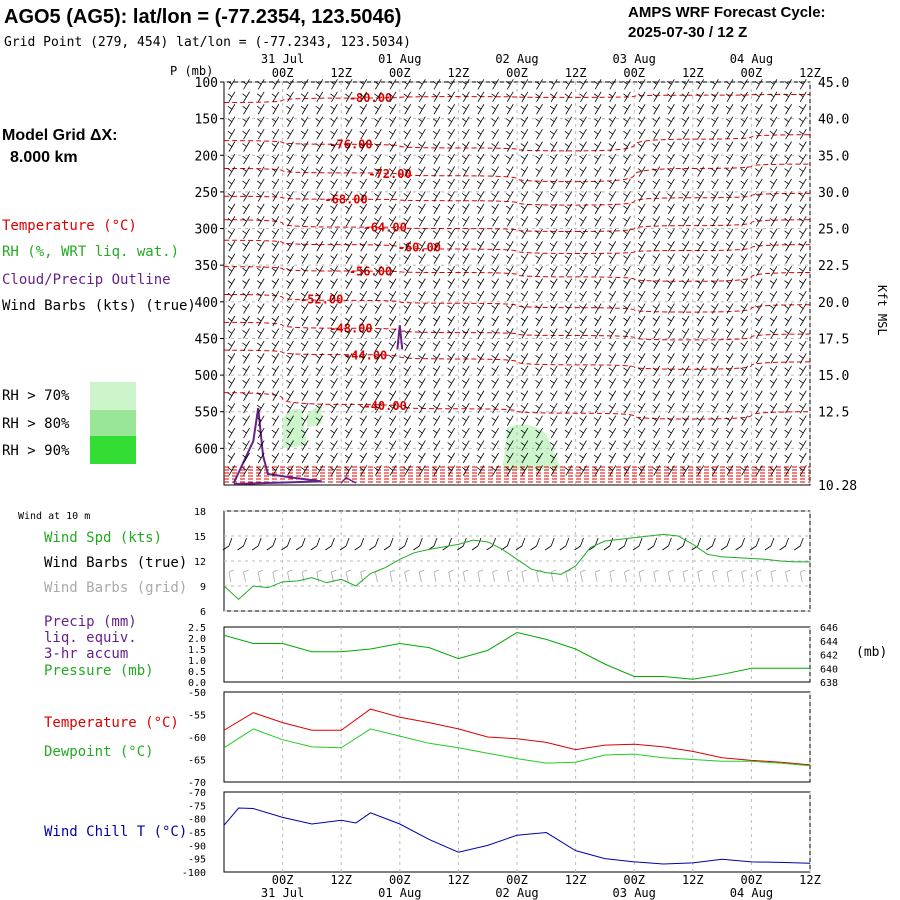 The width and height of the screenshot is (900, 900). What do you see at coordinates (576, 880) in the screenshot?
I see `bottom-hour-label: 12Z` at bounding box center [576, 880].